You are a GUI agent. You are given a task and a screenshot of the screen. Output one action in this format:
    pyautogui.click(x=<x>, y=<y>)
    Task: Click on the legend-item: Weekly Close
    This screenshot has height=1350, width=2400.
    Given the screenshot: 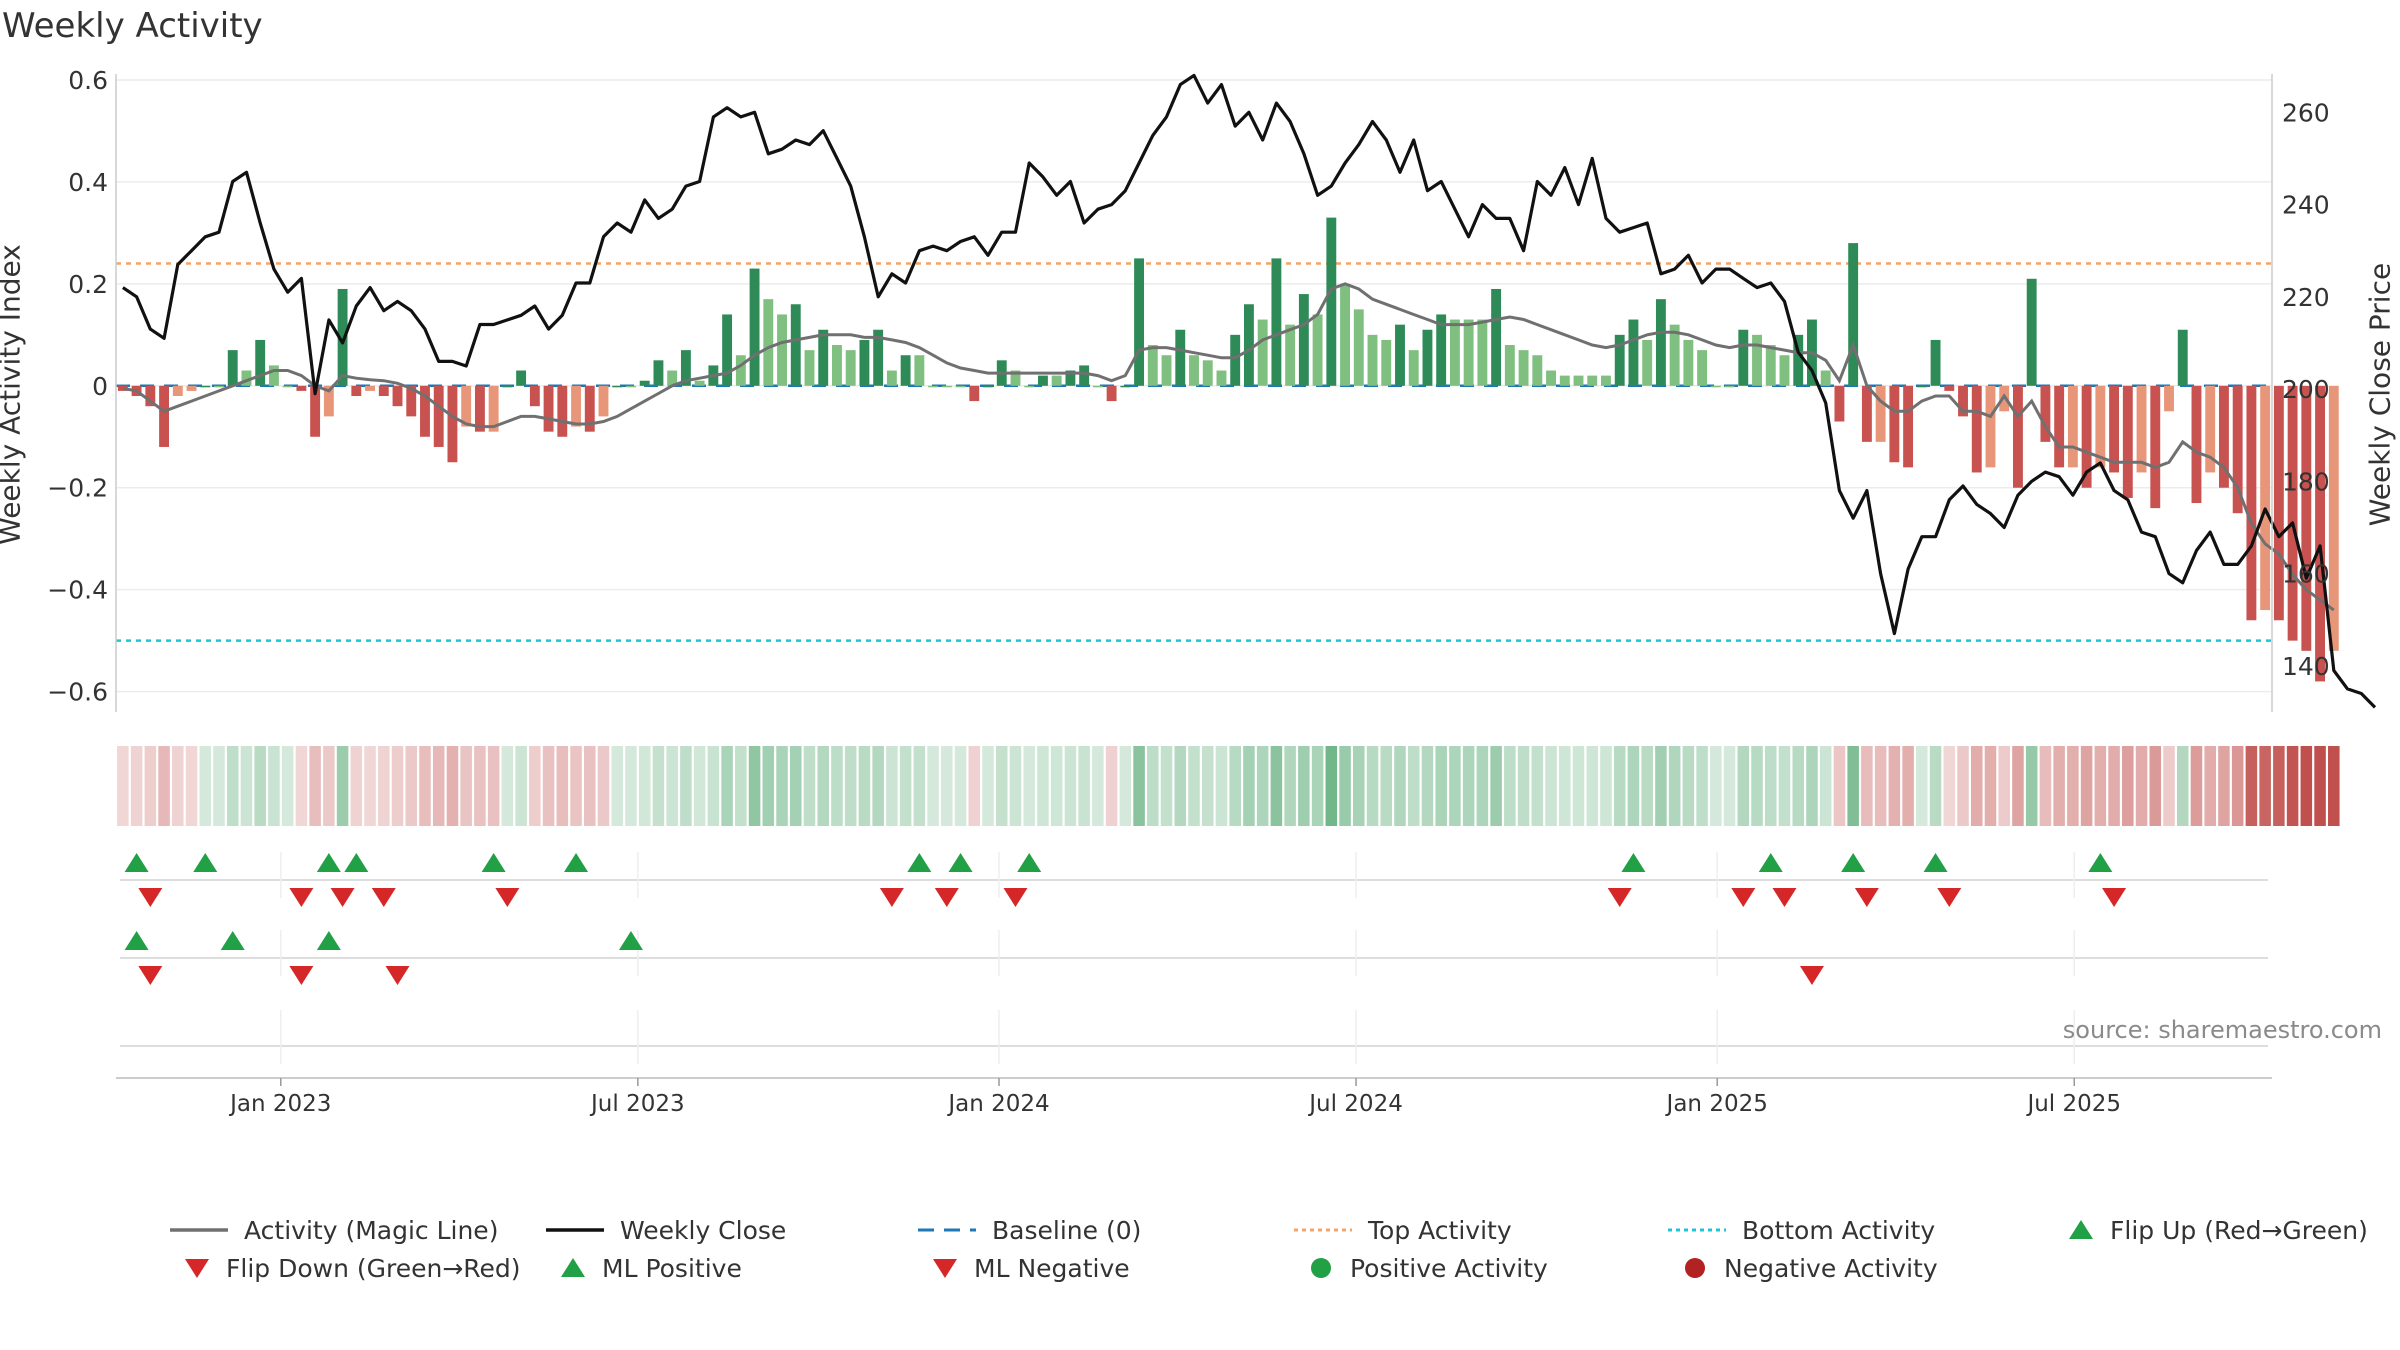 What is the action you would take?
    pyautogui.click(x=665, y=1230)
    